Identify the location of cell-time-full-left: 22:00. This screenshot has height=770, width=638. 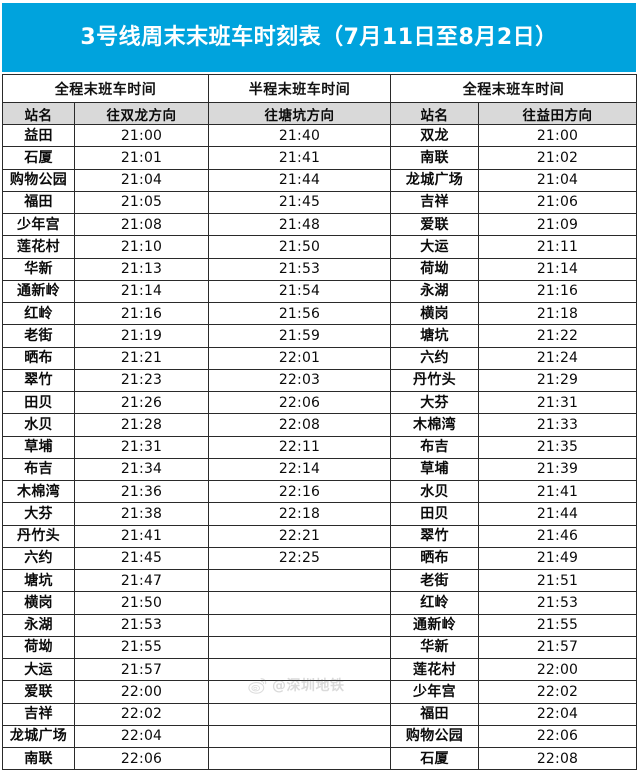
(141, 692).